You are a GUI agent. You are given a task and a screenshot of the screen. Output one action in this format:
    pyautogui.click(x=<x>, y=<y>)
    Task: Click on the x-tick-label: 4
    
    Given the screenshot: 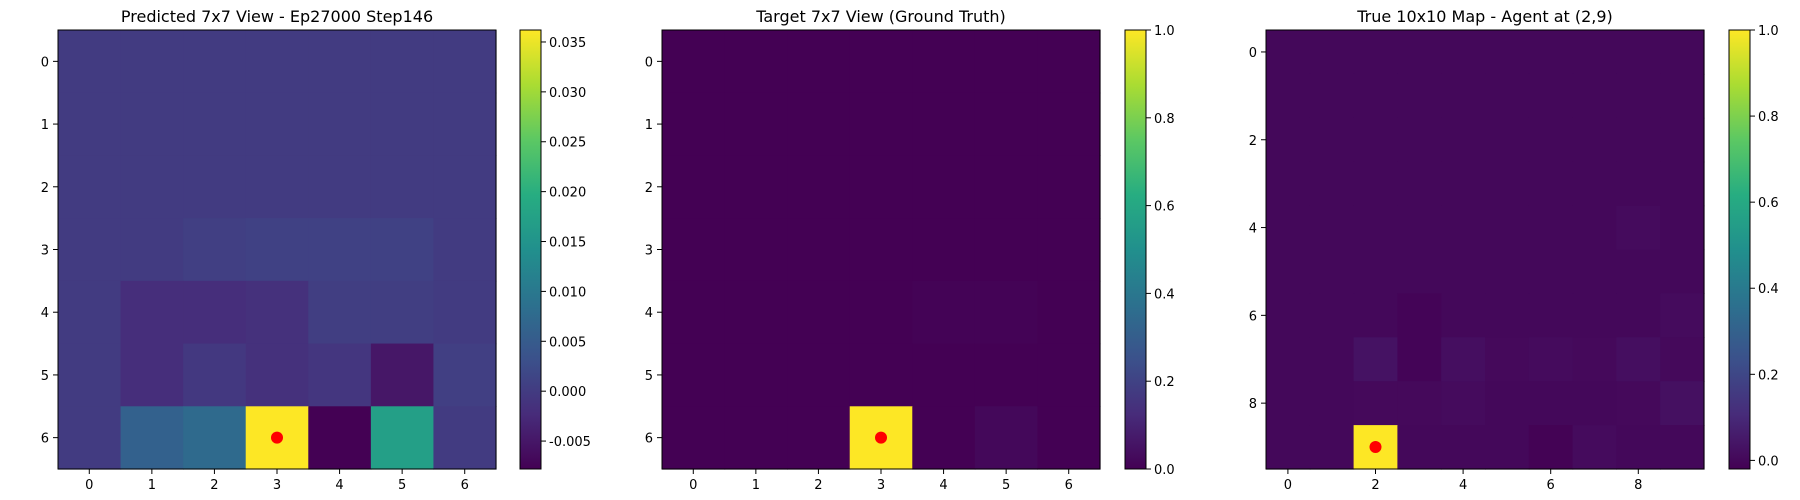 What is the action you would take?
    pyautogui.click(x=1463, y=485)
    